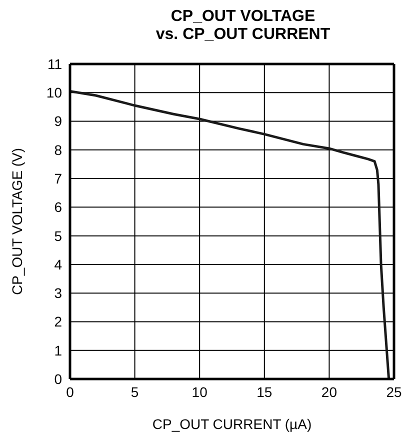 Image resolution: width=409 pixels, height=448 pixels. Describe the element at coordinates (200, 392) in the screenshot. I see `x-tick-label: 10` at that location.